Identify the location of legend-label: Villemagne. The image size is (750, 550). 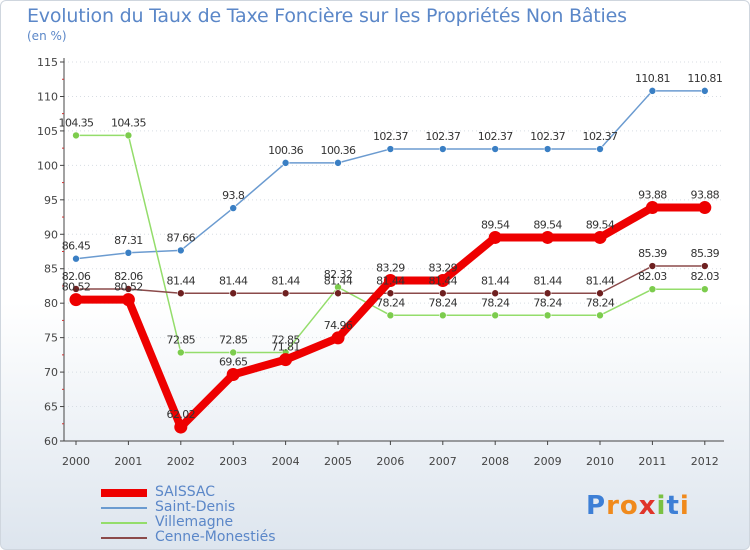
(194, 522).